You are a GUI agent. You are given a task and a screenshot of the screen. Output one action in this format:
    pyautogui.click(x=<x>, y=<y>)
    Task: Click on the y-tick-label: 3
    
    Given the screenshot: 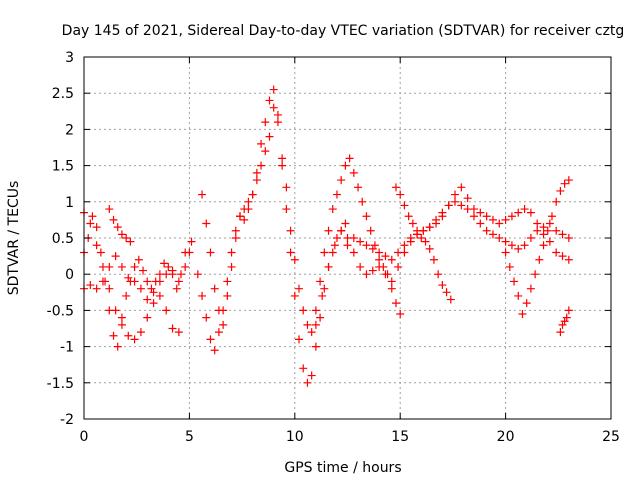 What is the action you would take?
    pyautogui.click(x=69, y=58)
    